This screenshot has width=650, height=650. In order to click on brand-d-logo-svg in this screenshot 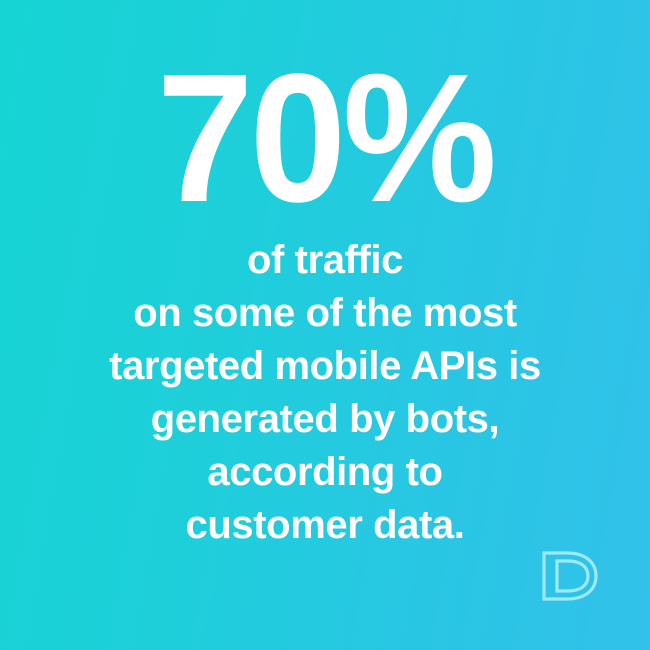, I will do `click(570, 576)`.